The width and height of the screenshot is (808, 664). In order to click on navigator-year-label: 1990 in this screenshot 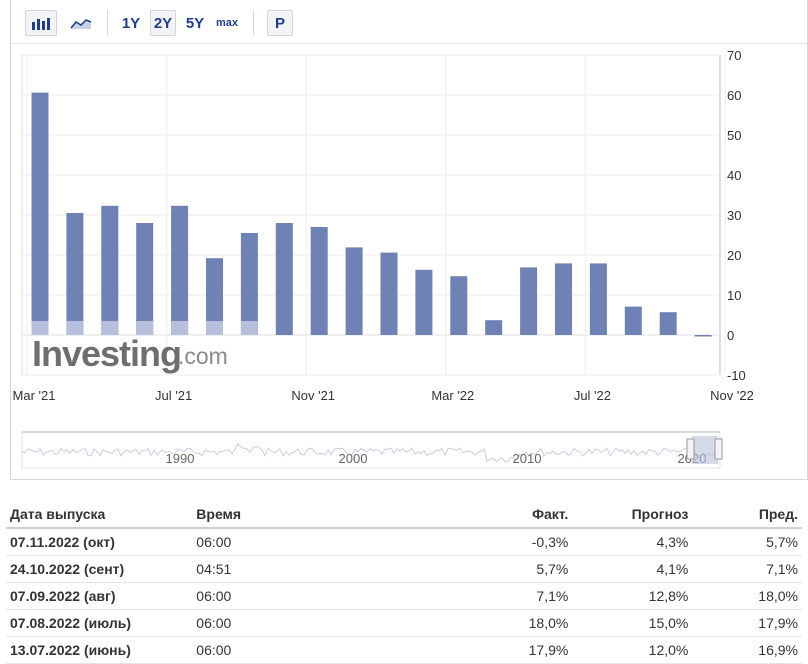, I will do `click(180, 458)`.